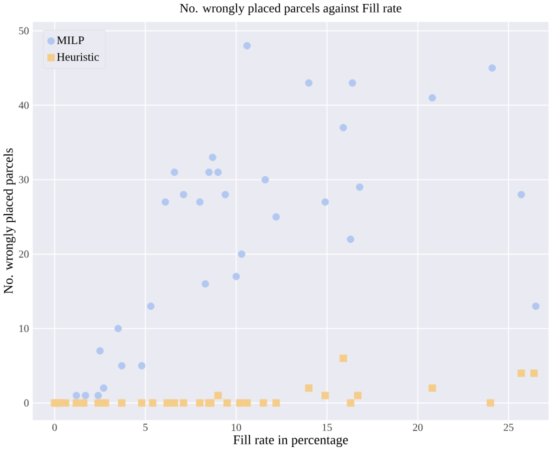  What do you see at coordinates (237, 428) in the screenshot?
I see `x-tick-label: 10` at bounding box center [237, 428].